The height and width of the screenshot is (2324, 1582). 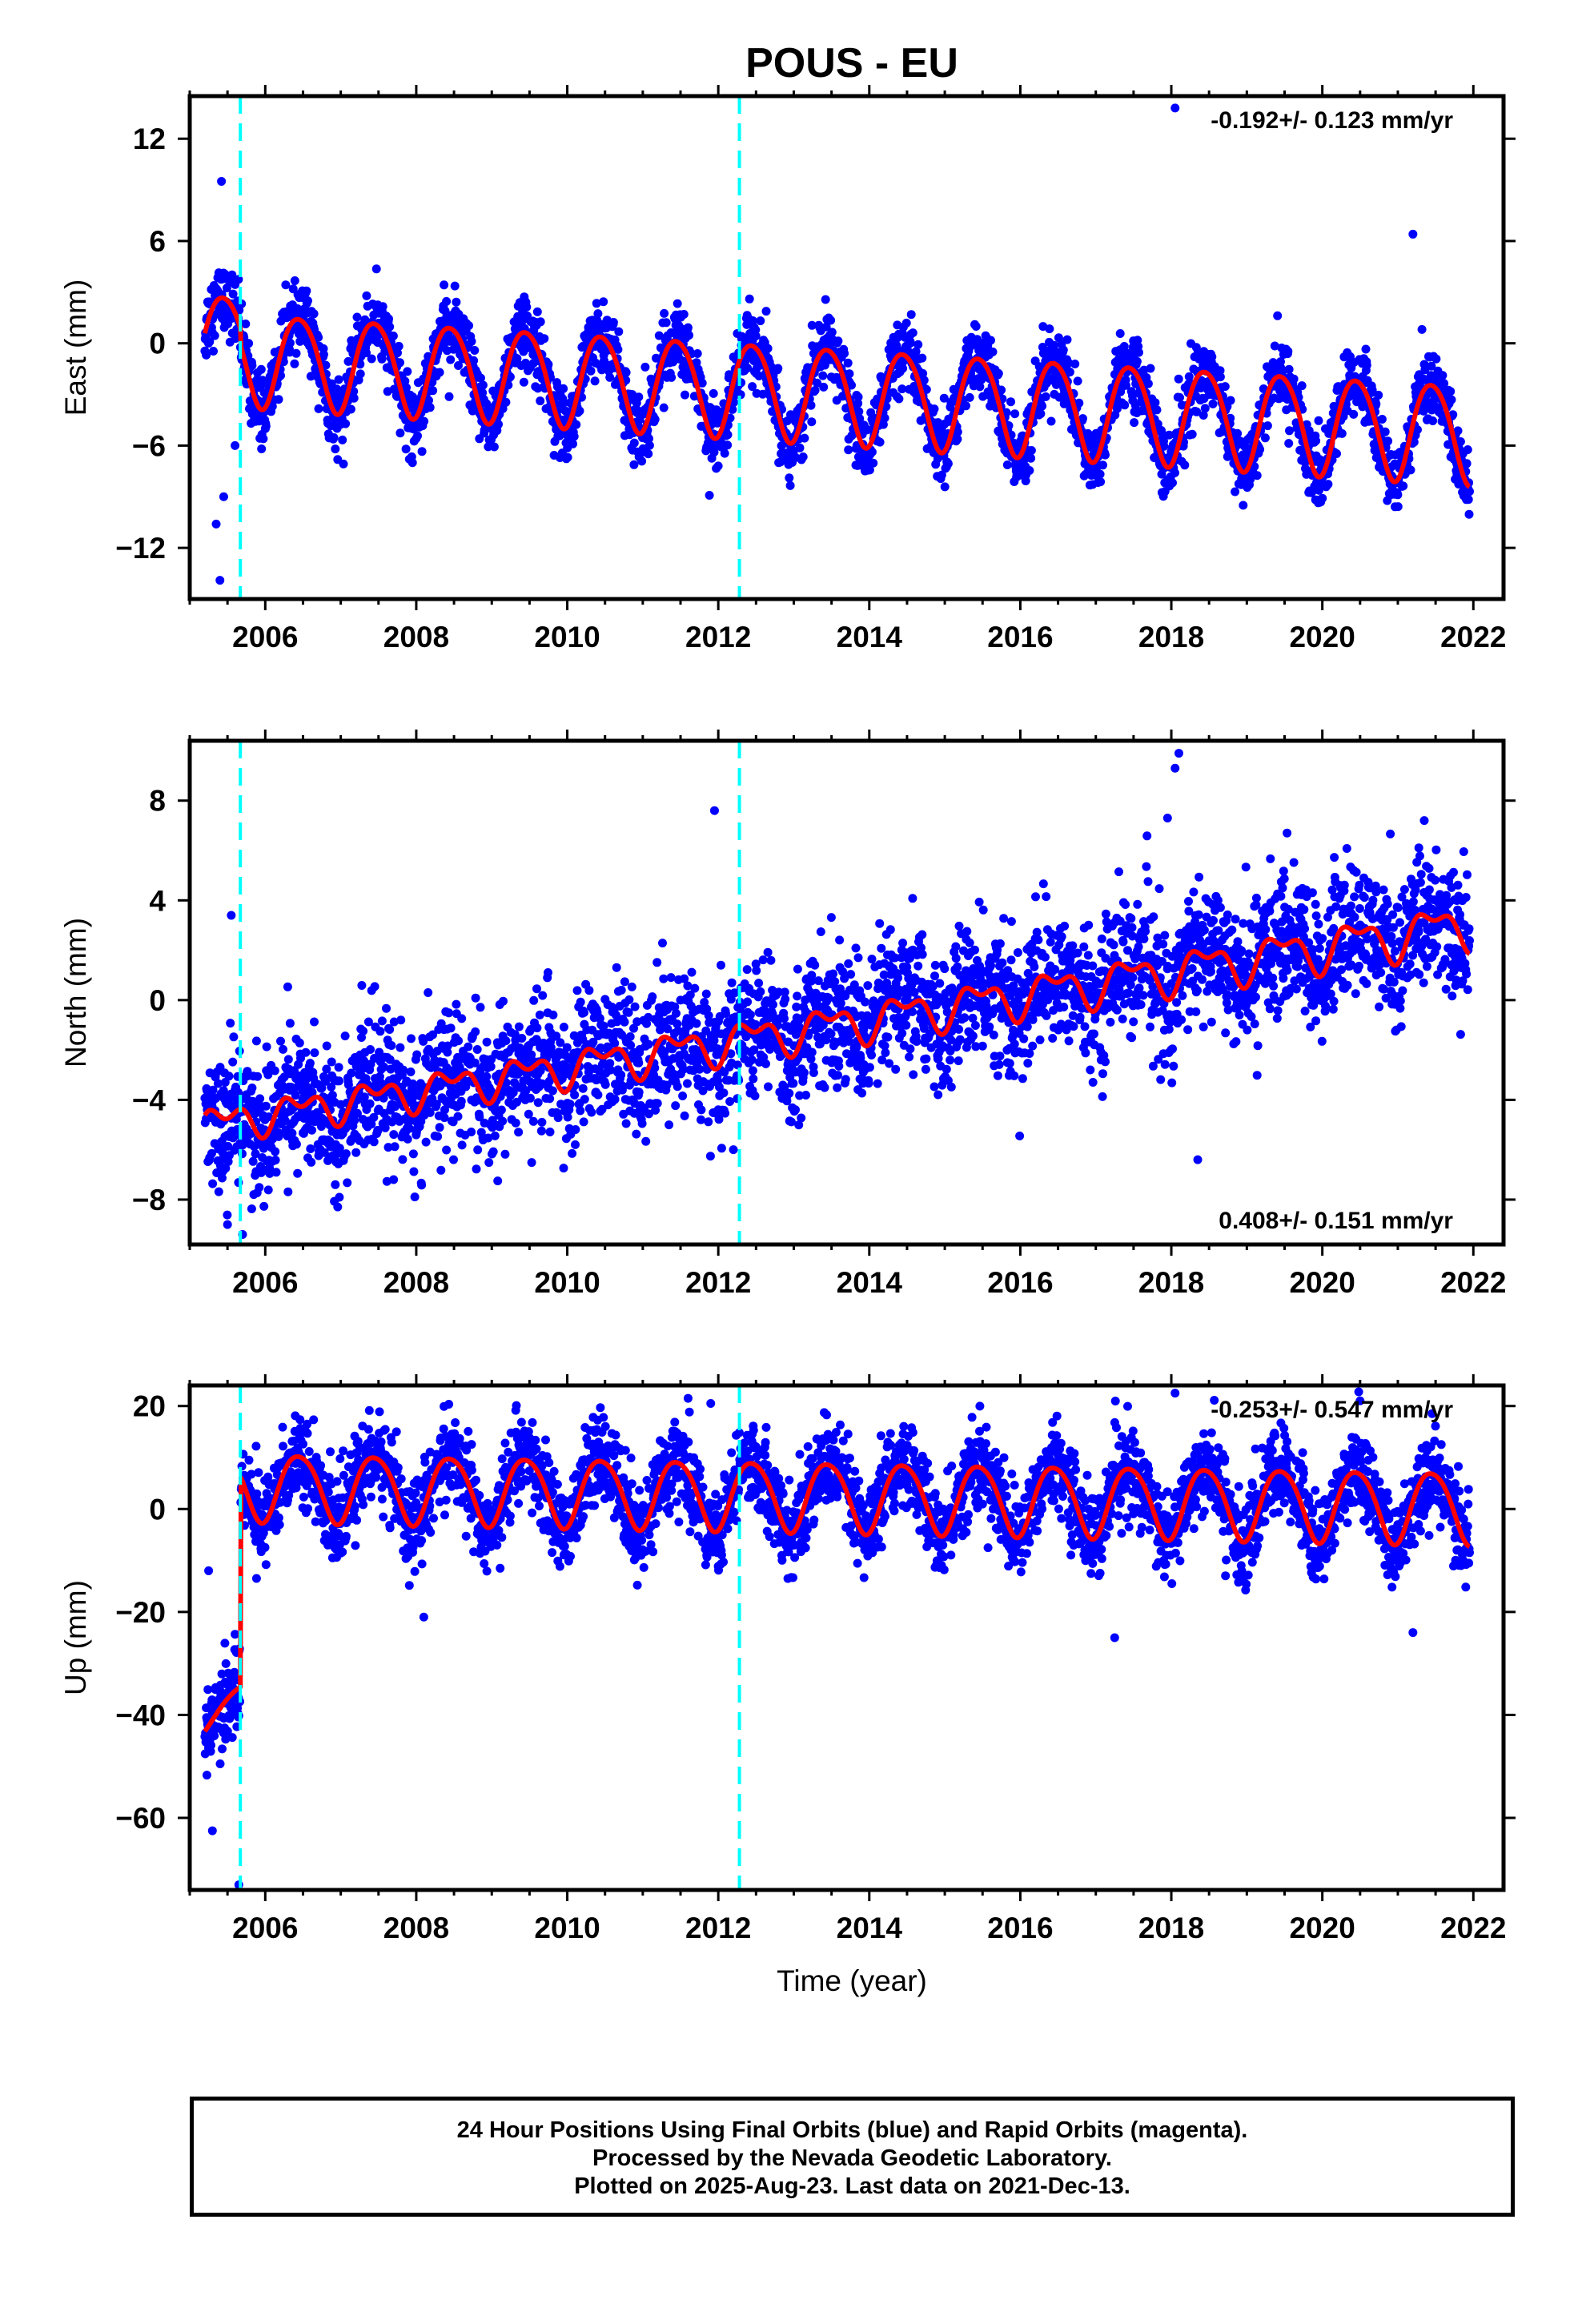 I want to click on x-tick-label: 2020, so click(x=1322, y=637).